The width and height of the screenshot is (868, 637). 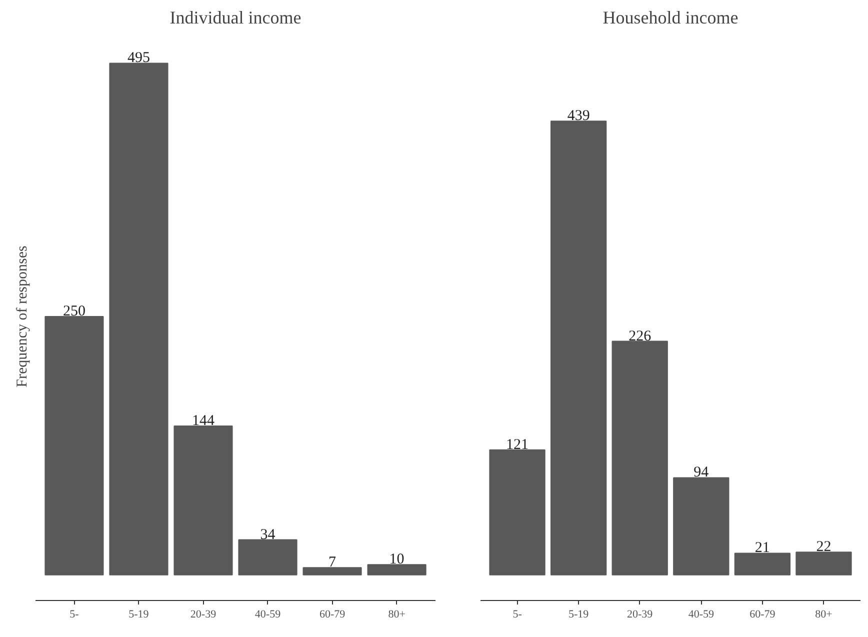 What do you see at coordinates (22, 317) in the screenshot?
I see `y-axis-title: Frequency of responses` at bounding box center [22, 317].